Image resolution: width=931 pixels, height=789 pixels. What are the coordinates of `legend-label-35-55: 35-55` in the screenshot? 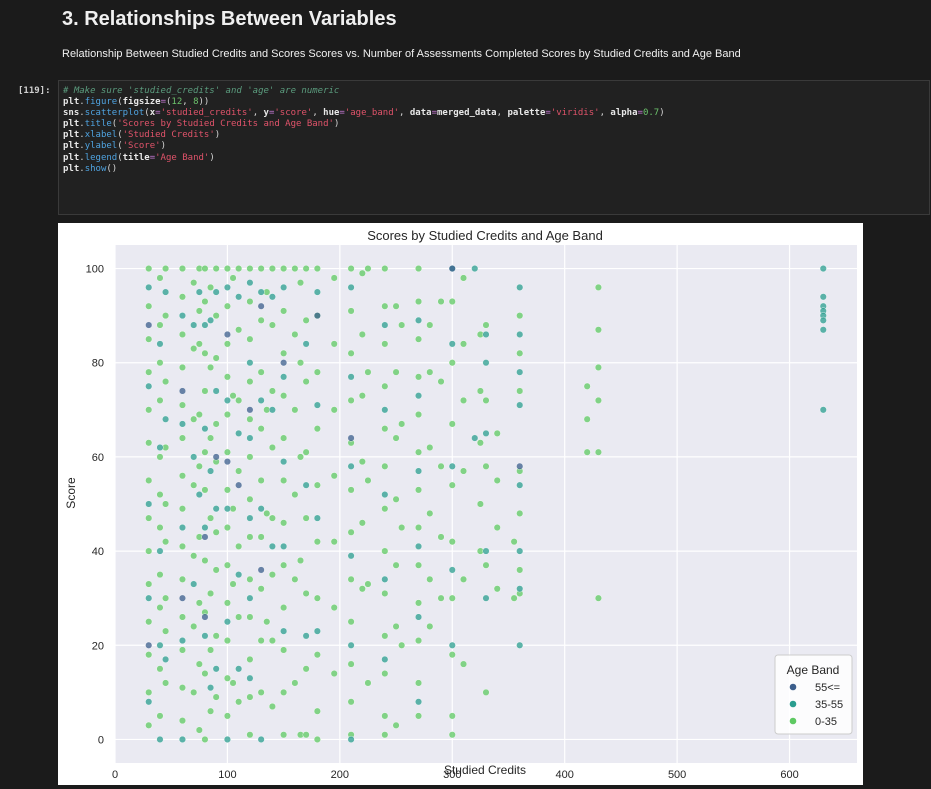 It's located at (829, 705).